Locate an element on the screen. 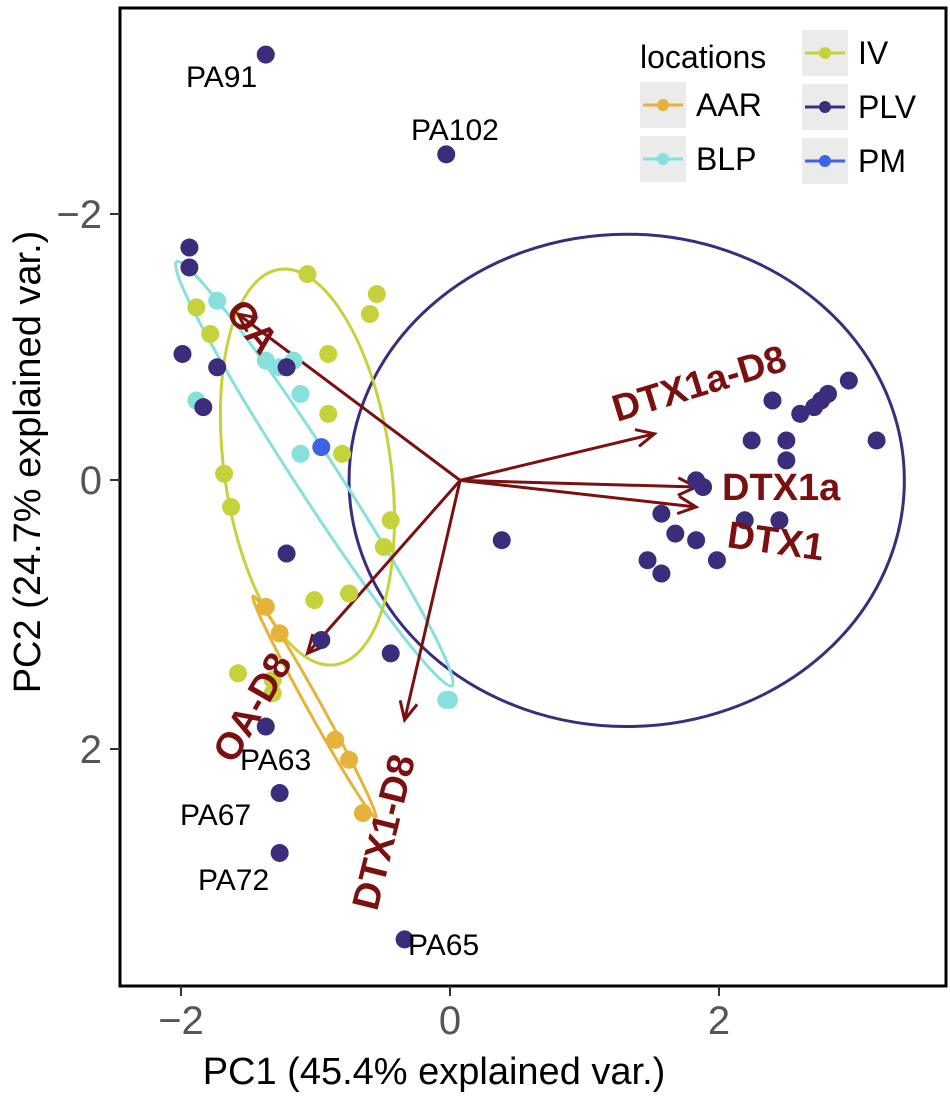 This screenshot has height=1102, width=950. ellipse-blp is located at coordinates (314, 473).